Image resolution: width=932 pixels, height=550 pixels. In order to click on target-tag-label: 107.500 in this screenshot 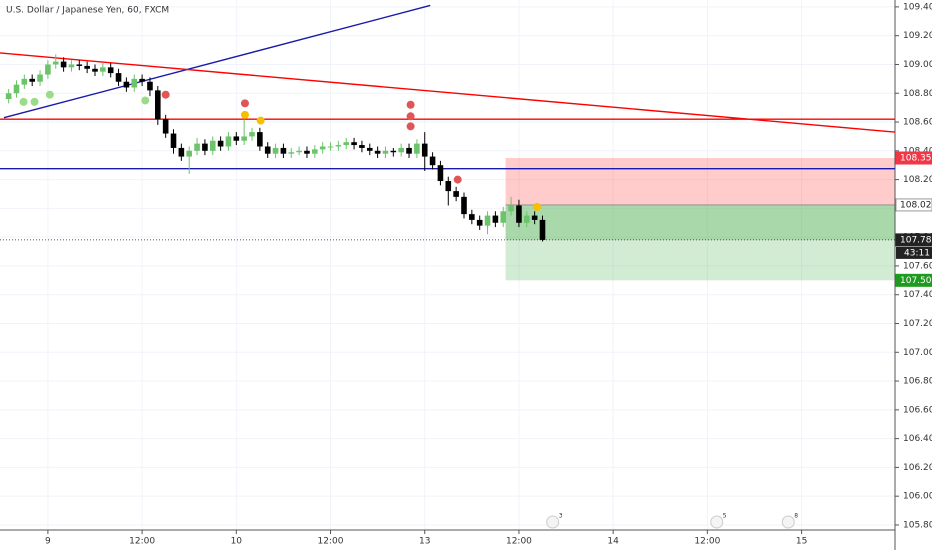, I will do `click(916, 281)`.